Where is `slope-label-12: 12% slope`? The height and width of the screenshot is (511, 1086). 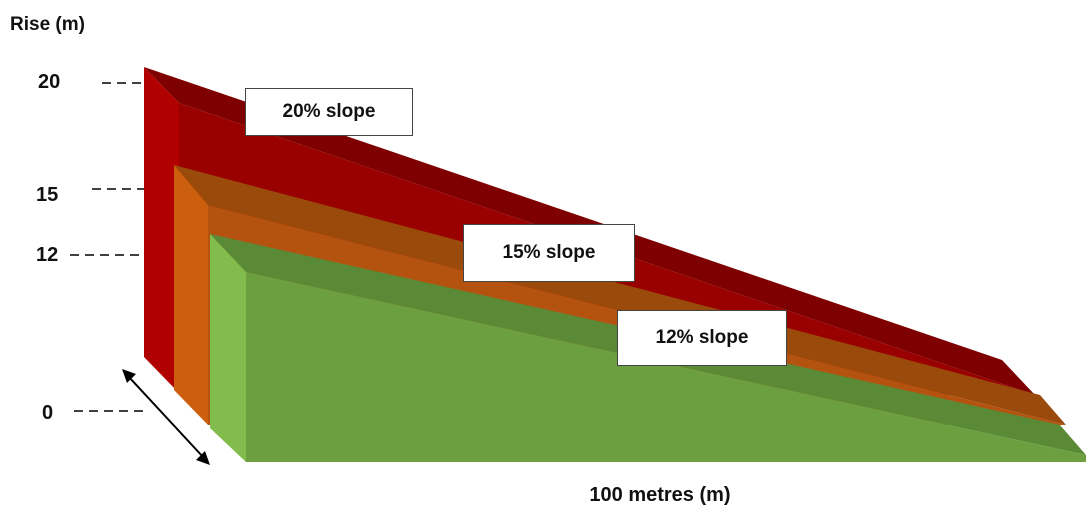
slope-label-12: 12% slope is located at coordinates (702, 338).